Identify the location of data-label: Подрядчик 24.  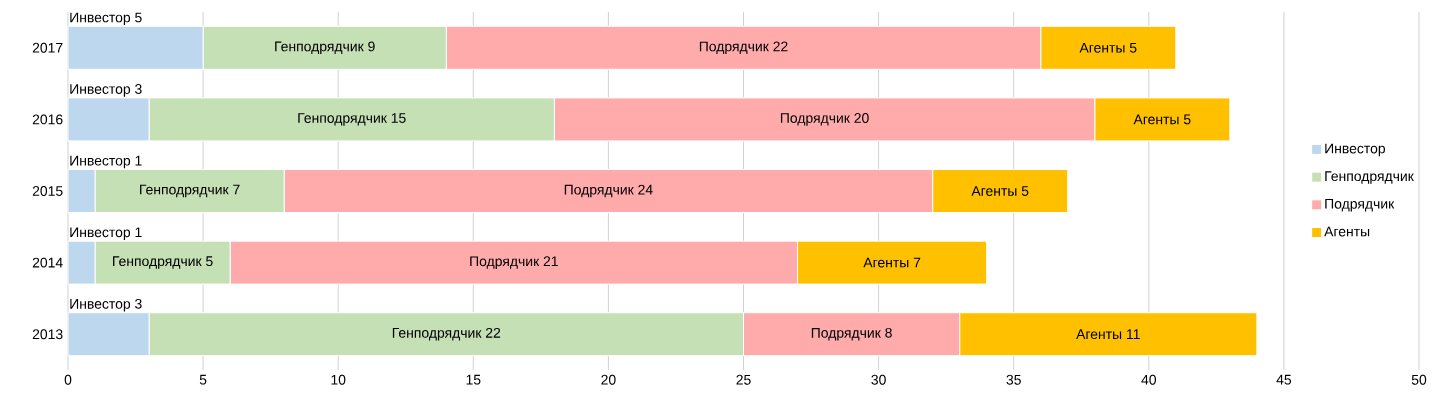
(608, 191).